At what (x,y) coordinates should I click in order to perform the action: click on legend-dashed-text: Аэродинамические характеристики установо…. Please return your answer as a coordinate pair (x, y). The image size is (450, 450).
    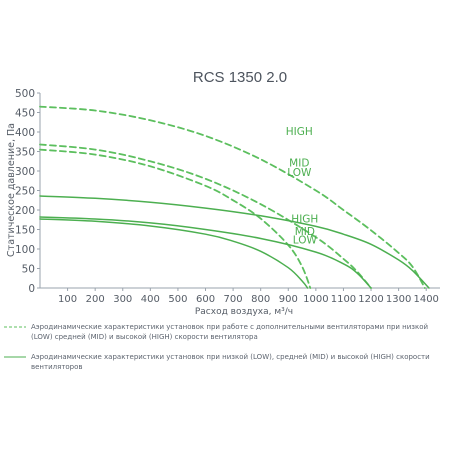
    Looking at the image, I should click on (230, 332).